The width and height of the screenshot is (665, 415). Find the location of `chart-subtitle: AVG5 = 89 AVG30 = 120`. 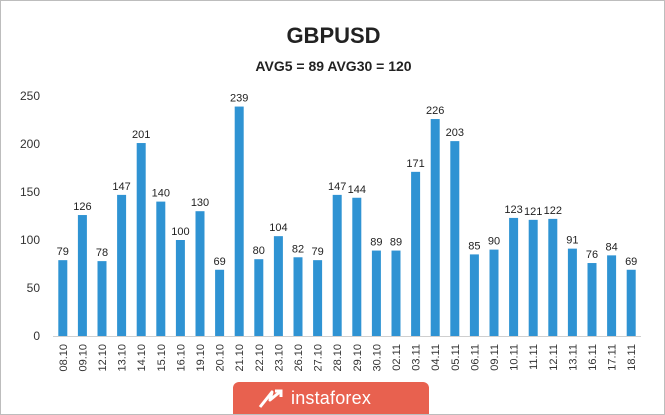

chart-subtitle: AVG5 = 89 AVG30 = 120 is located at coordinates (333, 66).